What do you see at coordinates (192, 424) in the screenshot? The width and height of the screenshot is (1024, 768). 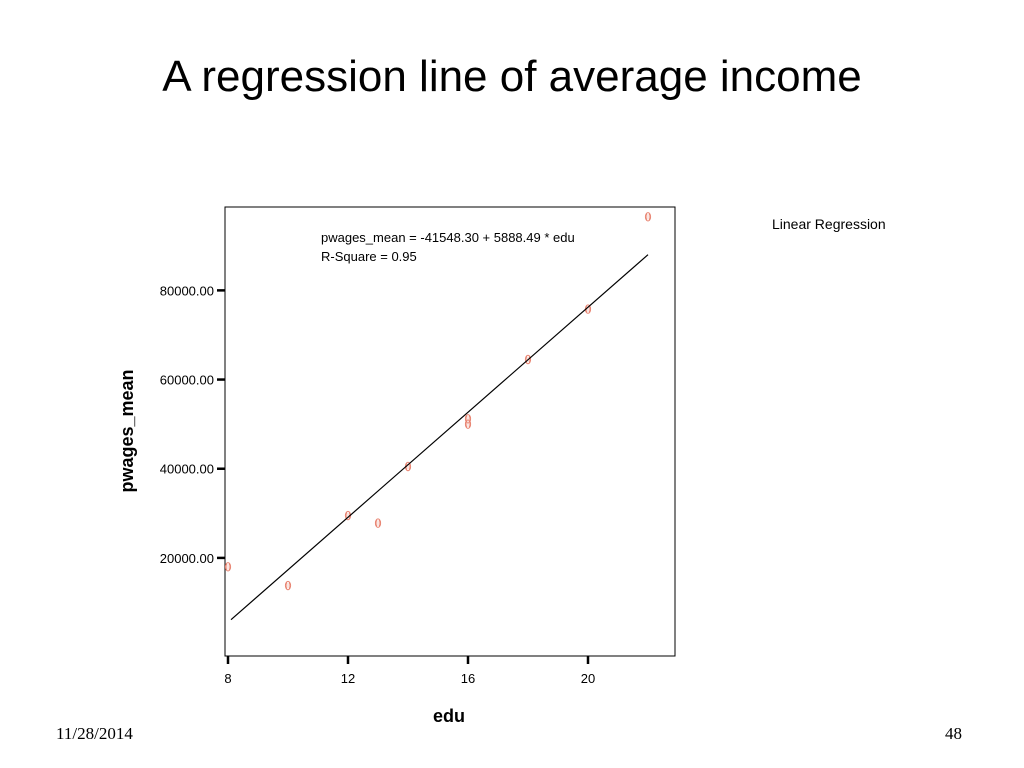 I see `y-axis: 20000.00 40000.00 60000.00 80000.00` at bounding box center [192, 424].